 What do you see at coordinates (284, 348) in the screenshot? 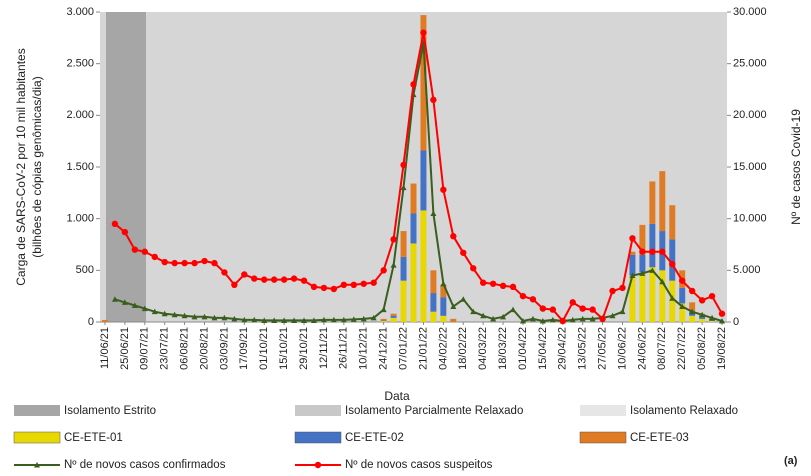
I see `x-tick-label: 15/10/21` at bounding box center [284, 348].